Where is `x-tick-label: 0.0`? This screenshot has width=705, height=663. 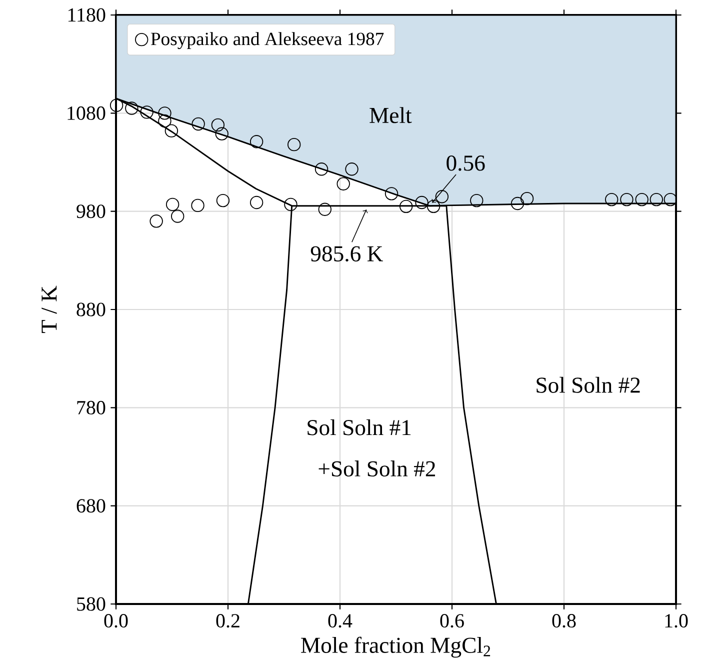 x-tick-label: 0.0 is located at coordinates (116, 621).